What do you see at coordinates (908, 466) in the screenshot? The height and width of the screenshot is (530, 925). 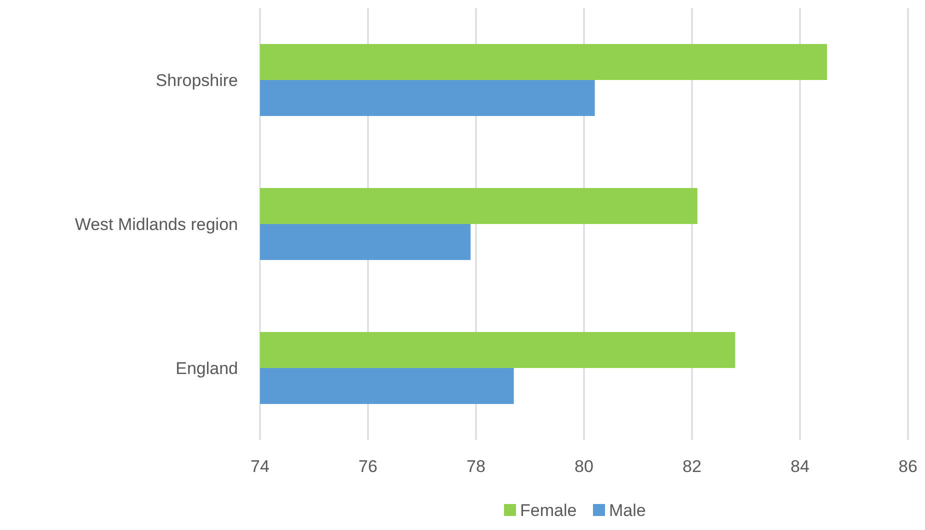 I see `x-tick-label: 86` at bounding box center [908, 466].